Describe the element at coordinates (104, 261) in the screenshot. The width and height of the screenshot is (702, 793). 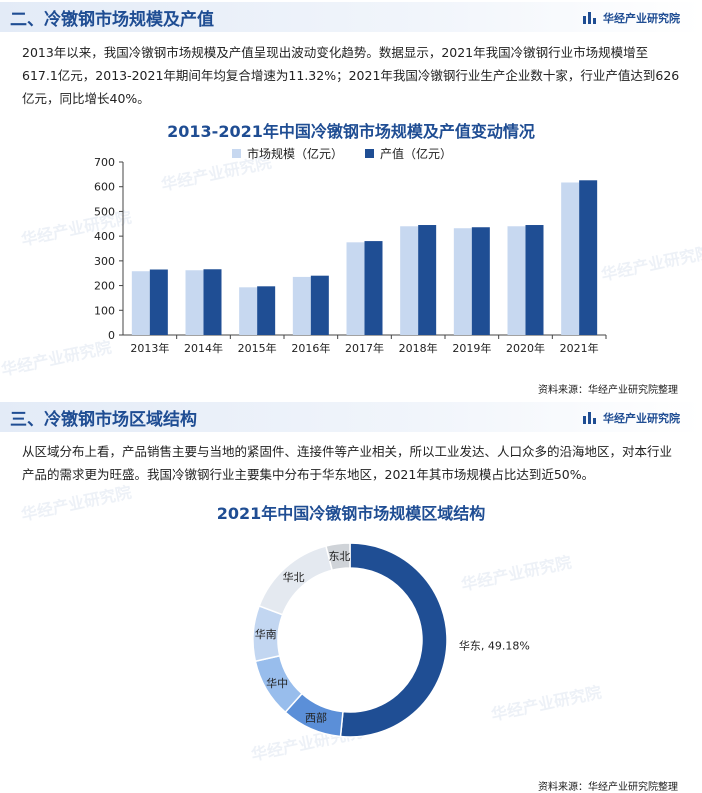
I see `y-tick-label: 300` at that location.